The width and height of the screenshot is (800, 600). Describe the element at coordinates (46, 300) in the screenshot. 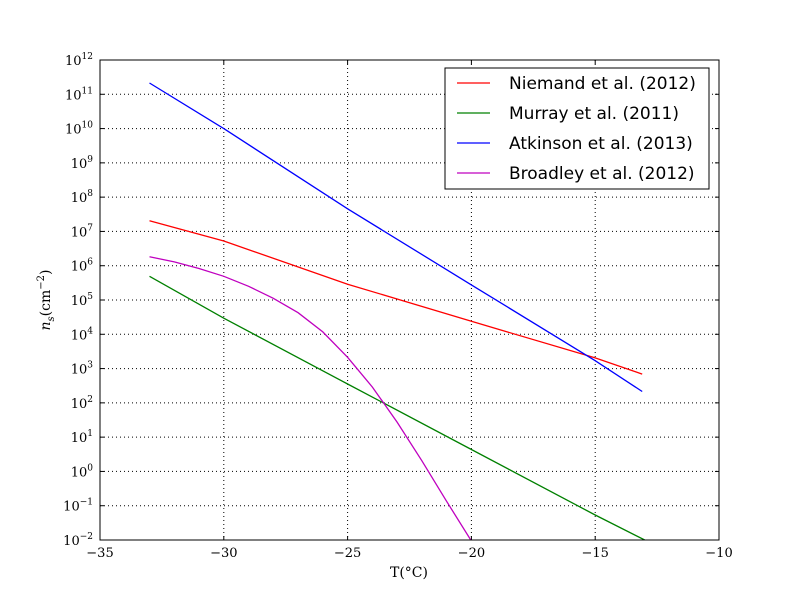

I see `y-axis-label: ns(cm−2)` at that location.